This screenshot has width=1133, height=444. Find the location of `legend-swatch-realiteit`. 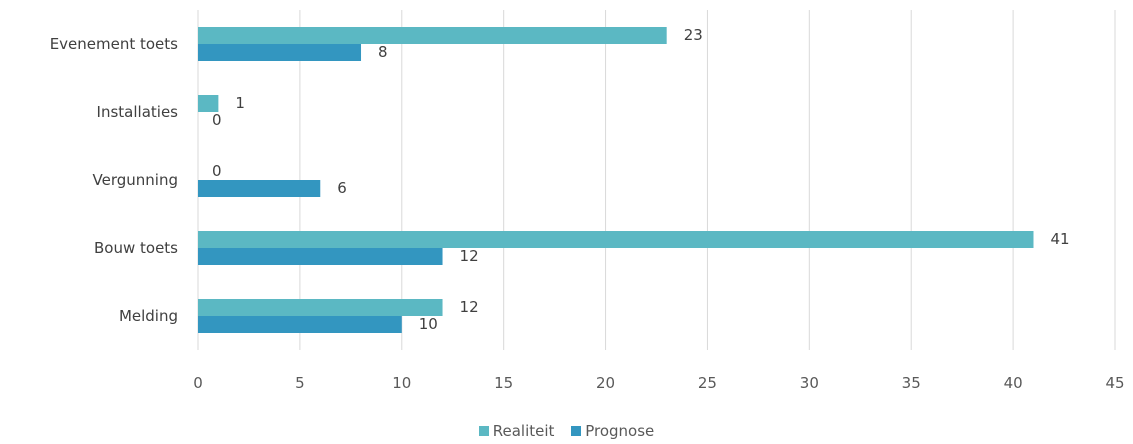

legend-swatch-realiteit is located at coordinates (483, 431).